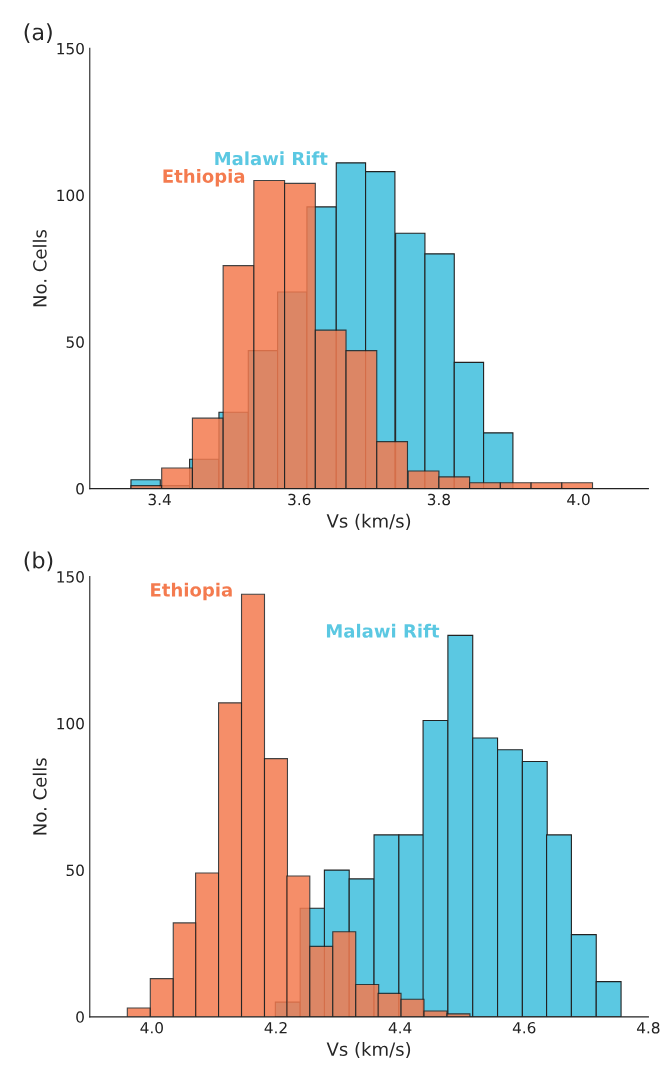 This screenshot has width=665, height=1076. Describe the element at coordinates (38, 33) in the screenshot. I see `chart-title: (a)` at that location.